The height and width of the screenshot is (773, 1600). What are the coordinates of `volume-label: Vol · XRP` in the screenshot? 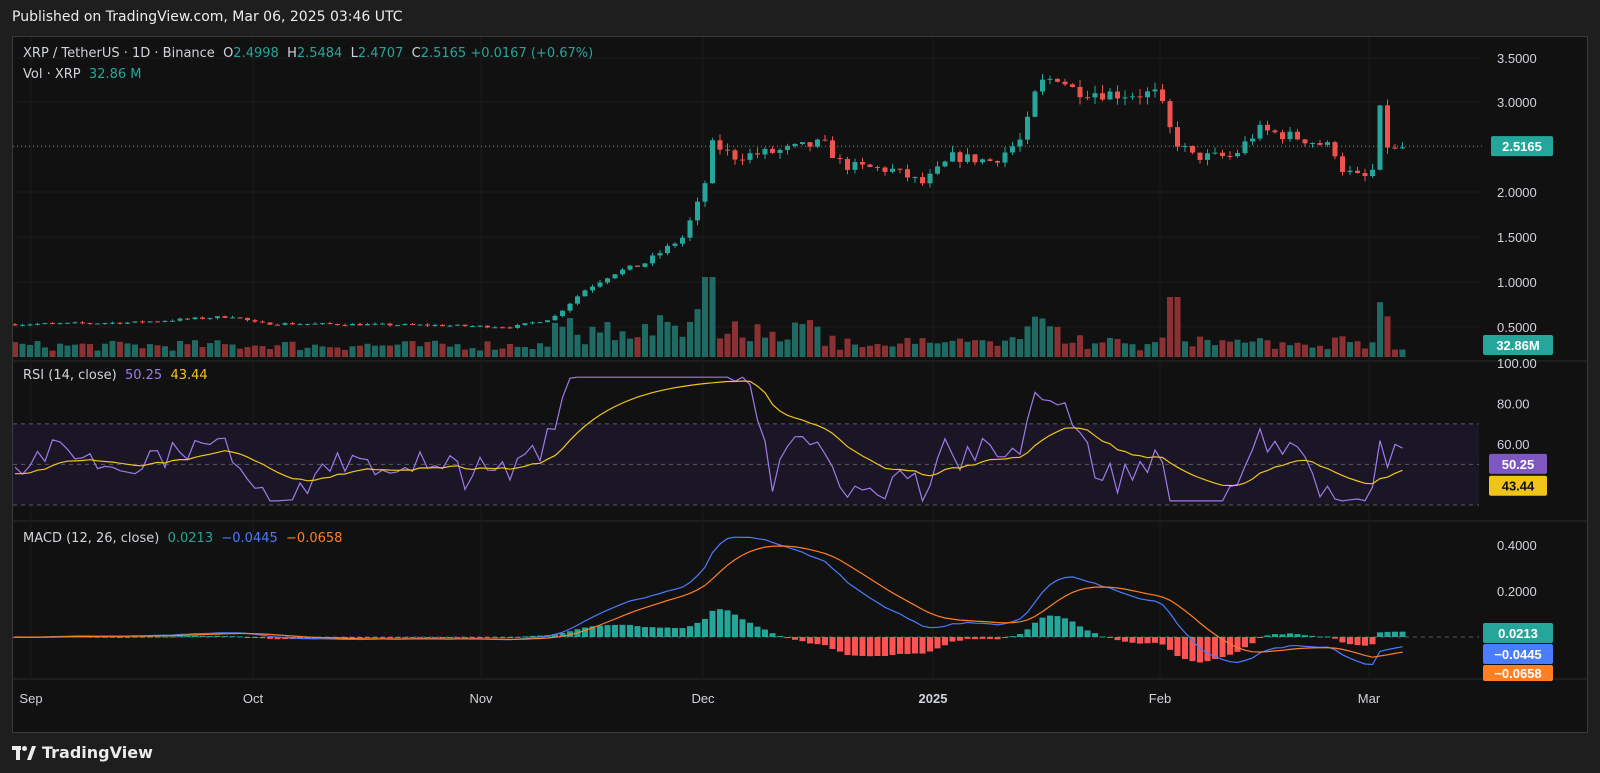 It's located at (52, 74).